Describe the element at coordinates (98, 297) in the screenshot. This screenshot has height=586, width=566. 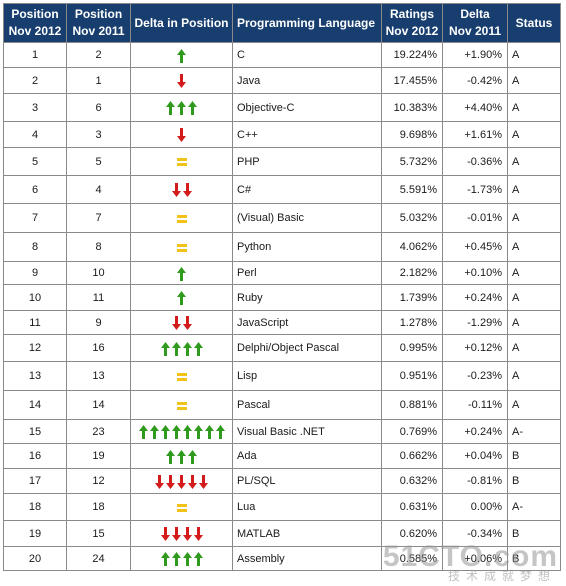
I see `position-2011-cell: 11` at that location.